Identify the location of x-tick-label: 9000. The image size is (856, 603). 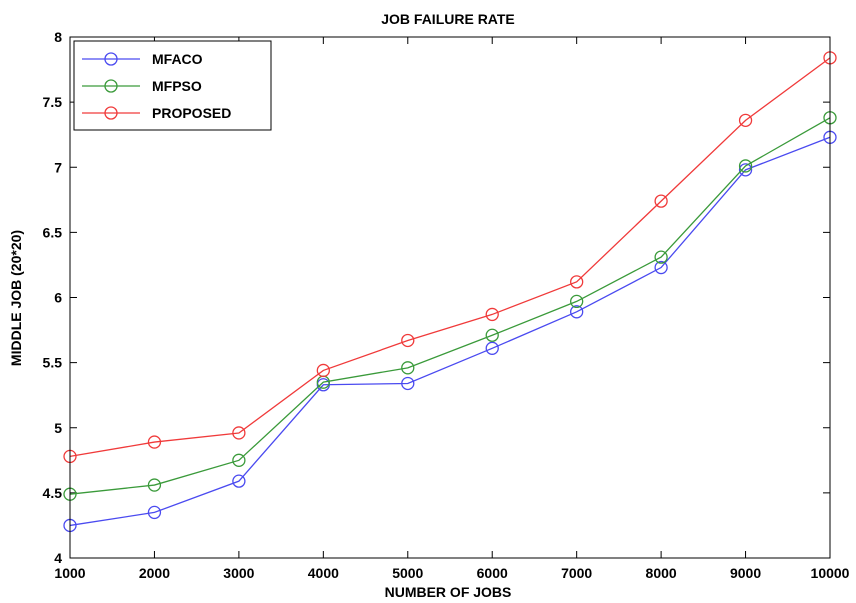
(745, 573).